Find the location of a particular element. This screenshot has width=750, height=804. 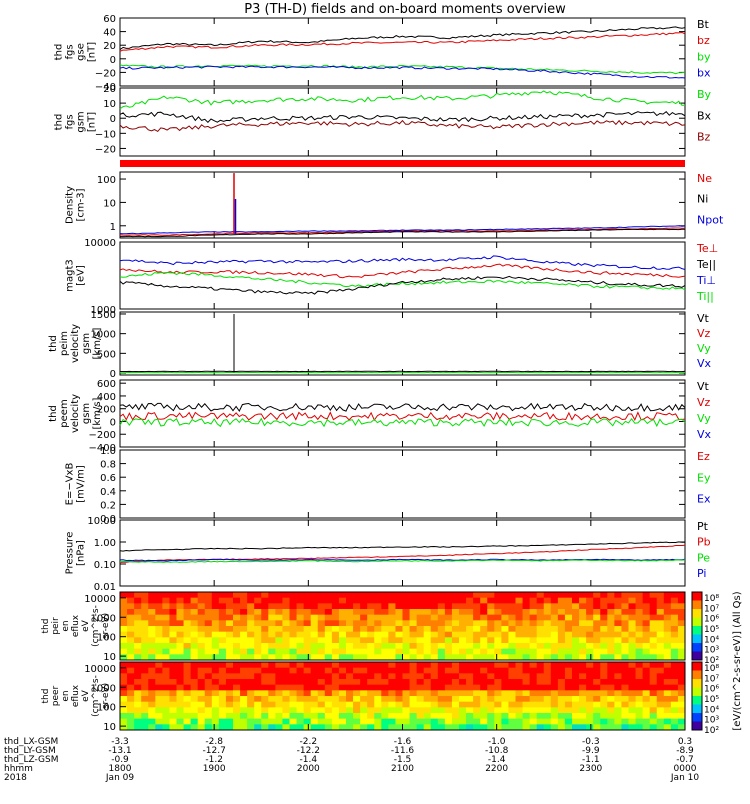

legend-Pe: Pe is located at coordinates (703, 557).